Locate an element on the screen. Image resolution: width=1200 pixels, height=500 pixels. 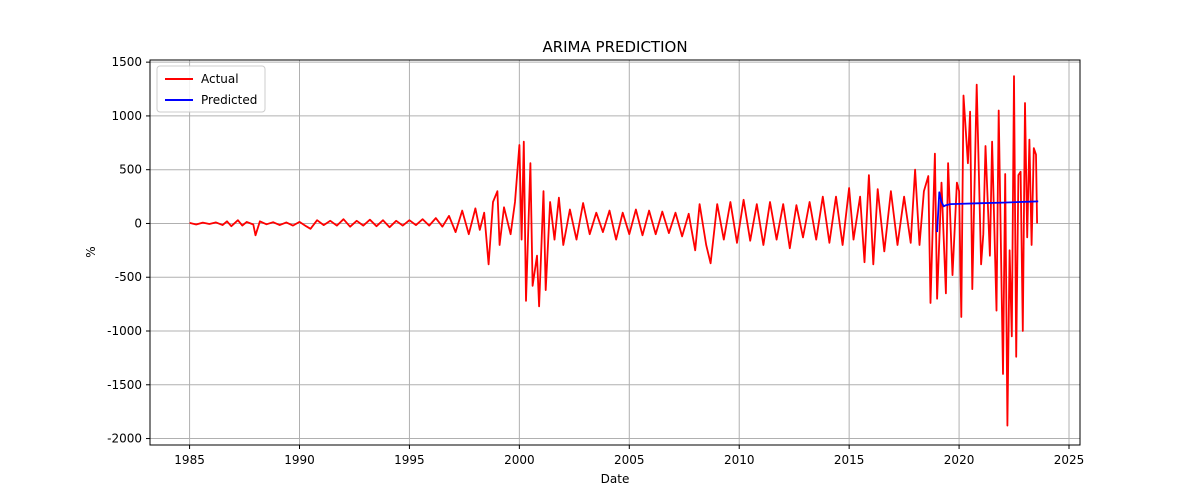
y-tick-label: -1000 is located at coordinates (124, 331).